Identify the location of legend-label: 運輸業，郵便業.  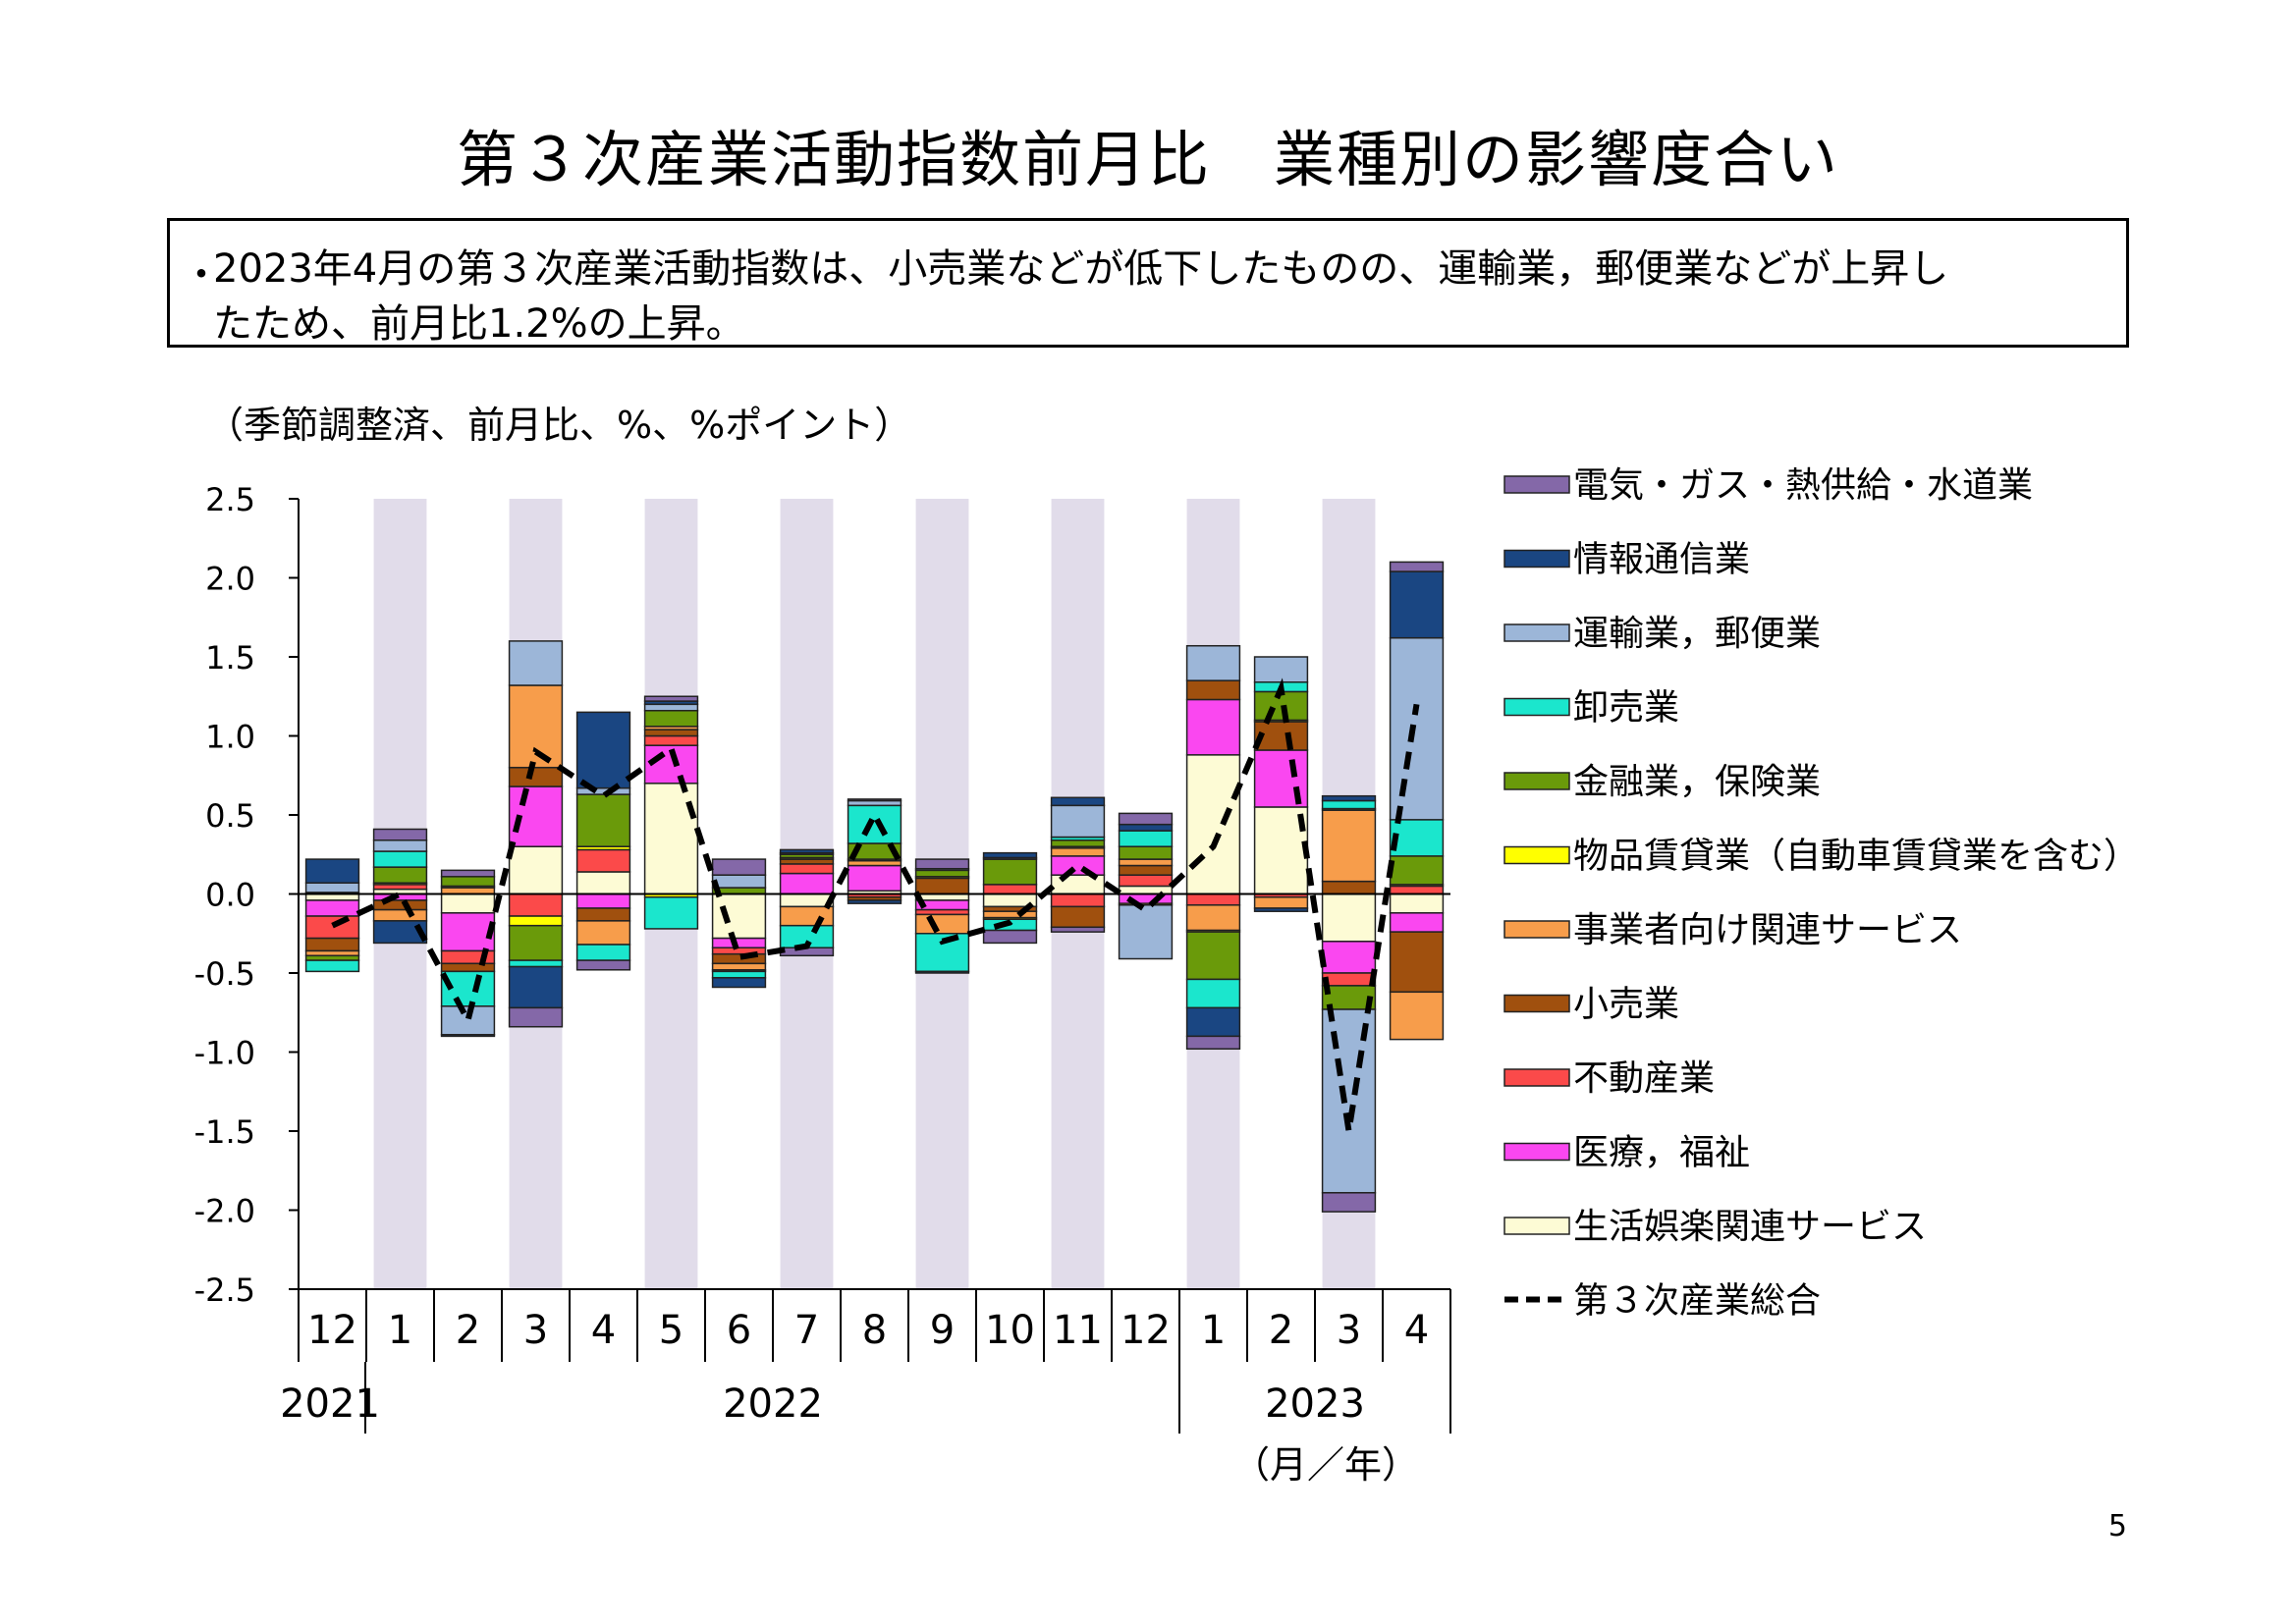
(1697, 634).